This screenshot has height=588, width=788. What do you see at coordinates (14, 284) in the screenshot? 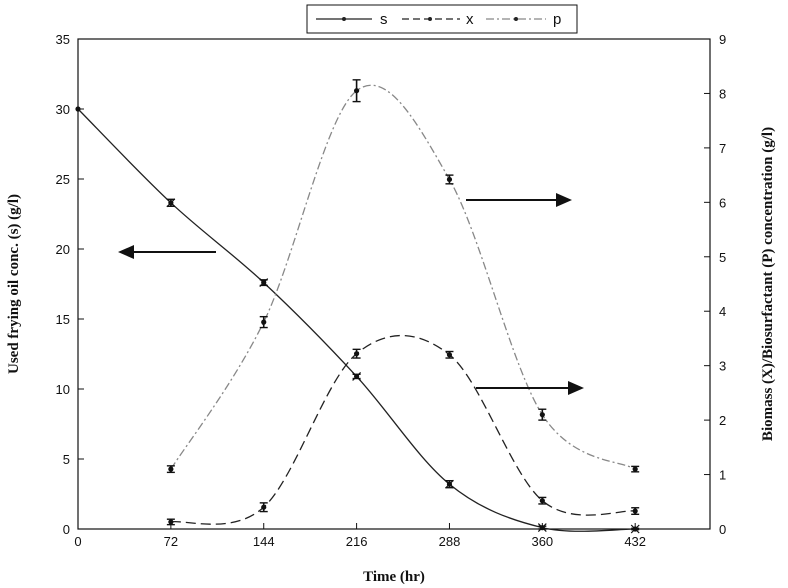
I see `y-axis-title-left: Used frying oil conc. (s) (g/l)` at bounding box center [14, 284].